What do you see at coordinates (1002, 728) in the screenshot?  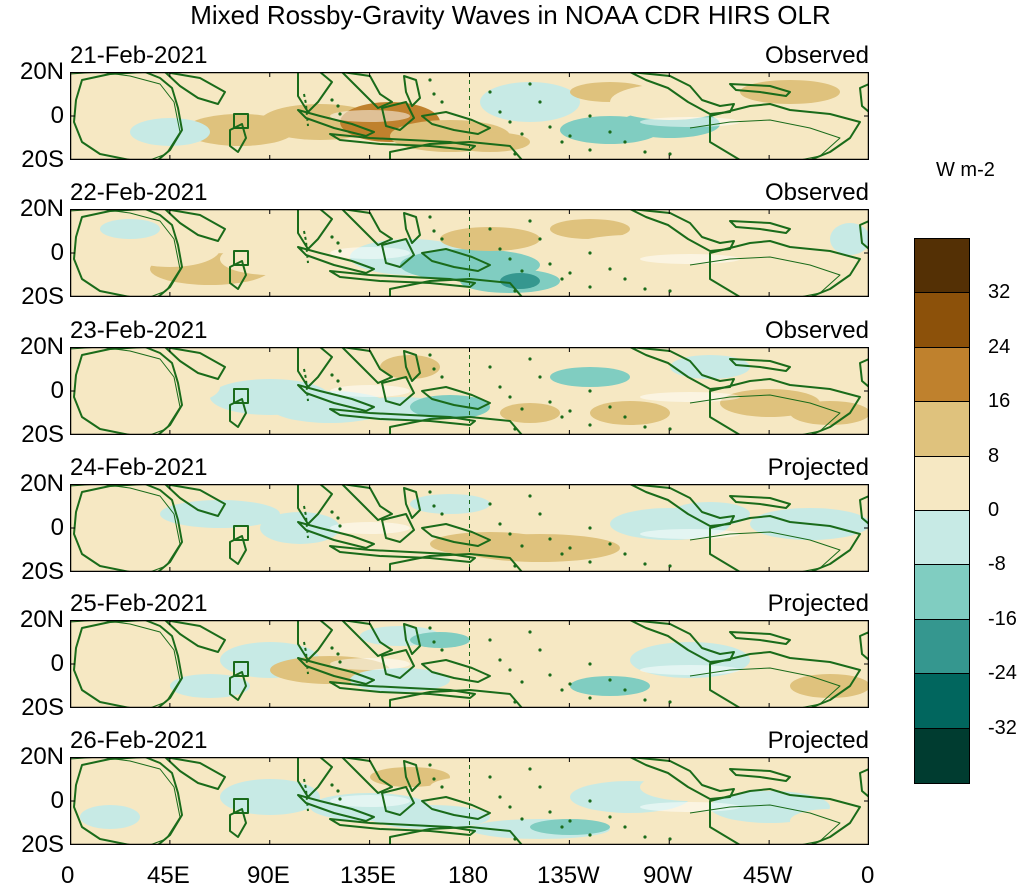 I see `colorbar-tick-label: -32` at bounding box center [1002, 728].